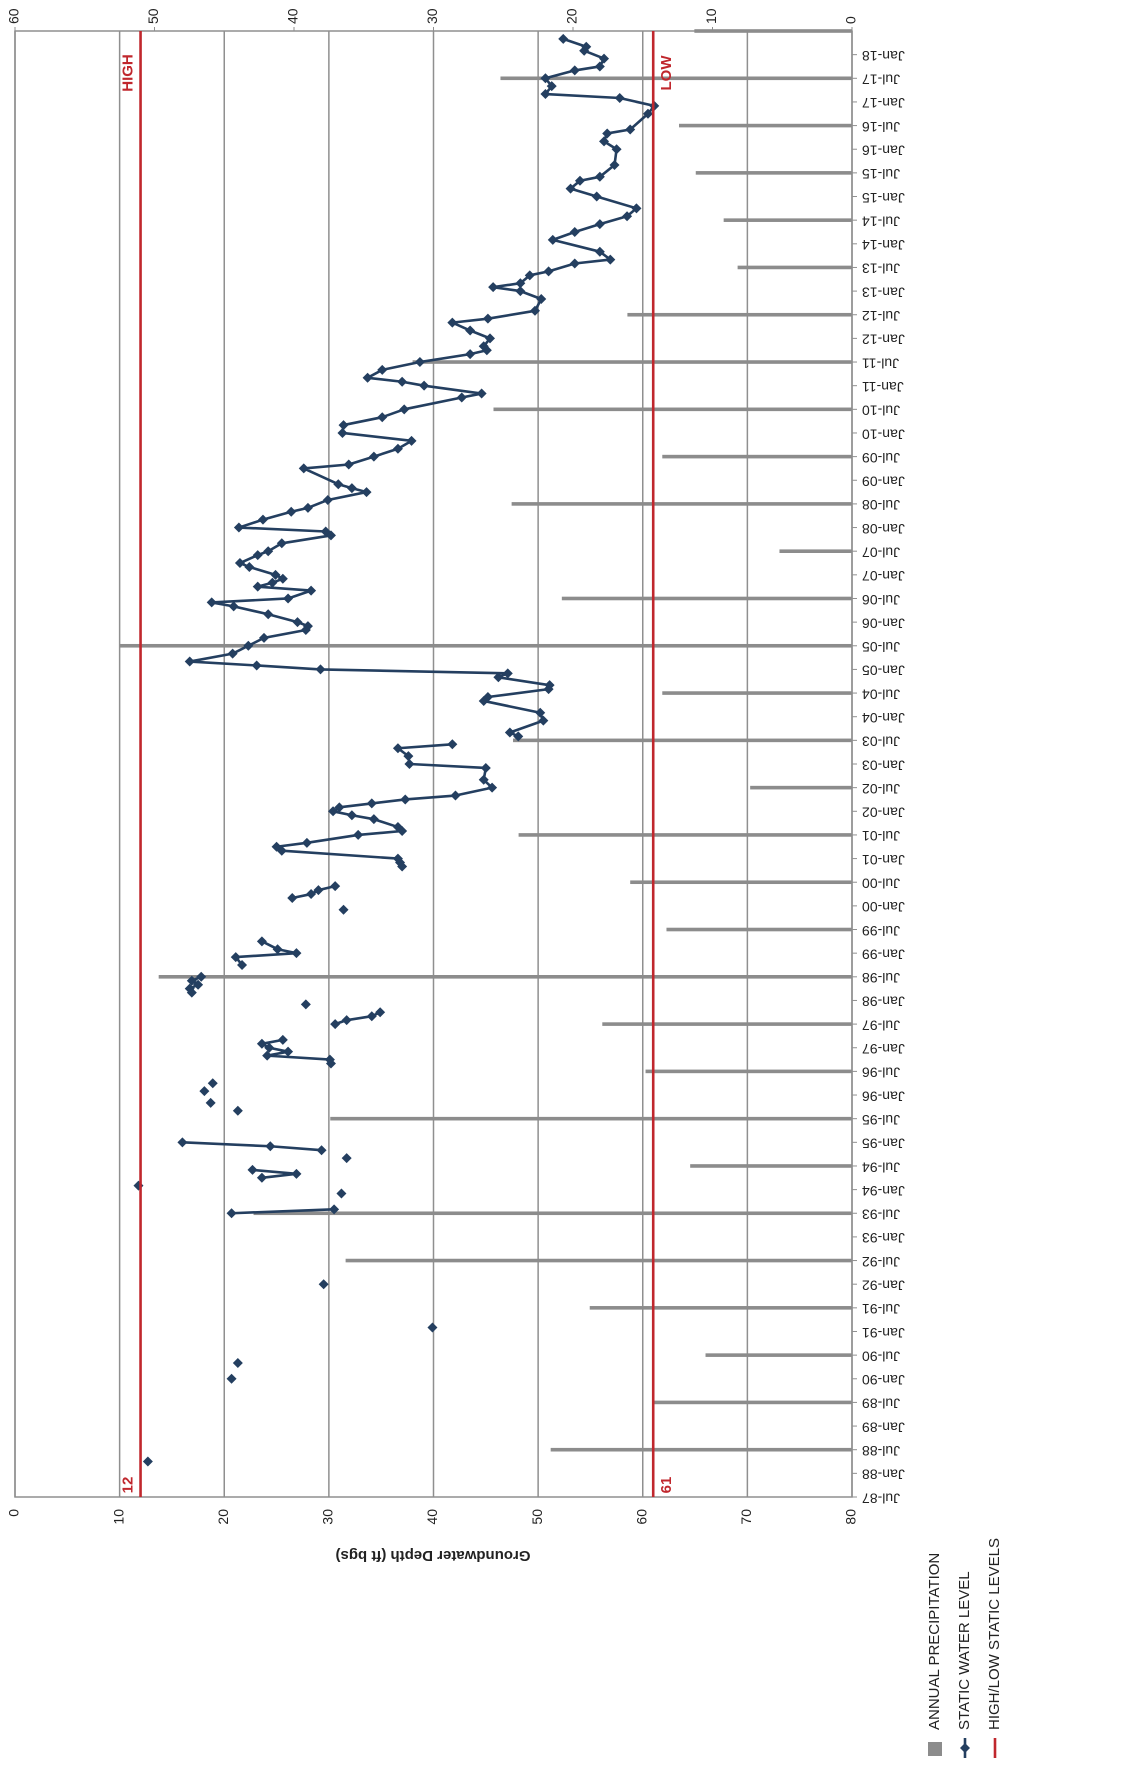 This screenshot has height=1766, width=1137. I want to click on x-tick-label: Jul-98, so click(881, 978).